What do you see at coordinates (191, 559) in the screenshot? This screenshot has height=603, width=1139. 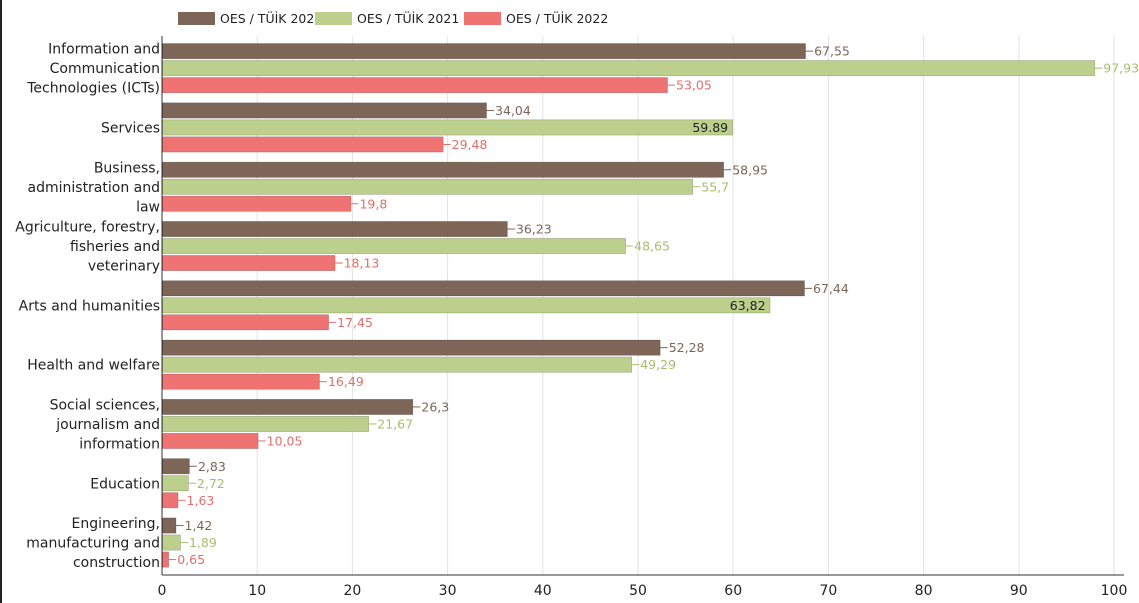 I see `data-label: 0,65` at bounding box center [191, 559].